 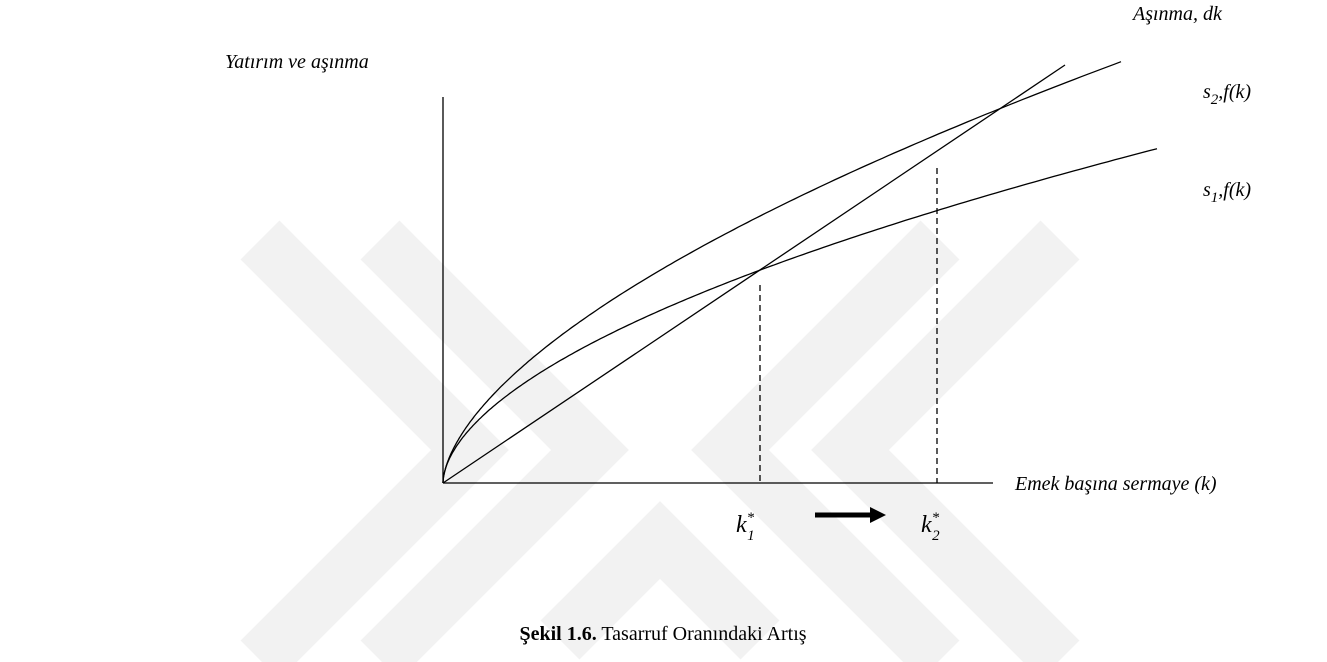 What do you see at coordinates (1215, 100) in the screenshot?
I see `s2-sub: 2` at bounding box center [1215, 100].